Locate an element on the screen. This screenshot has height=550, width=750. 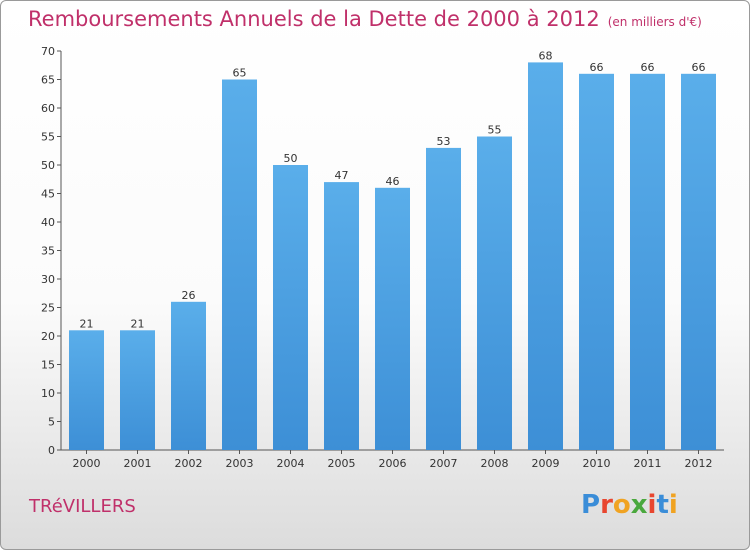
x-tick-label: 2009 is located at coordinates (546, 463).